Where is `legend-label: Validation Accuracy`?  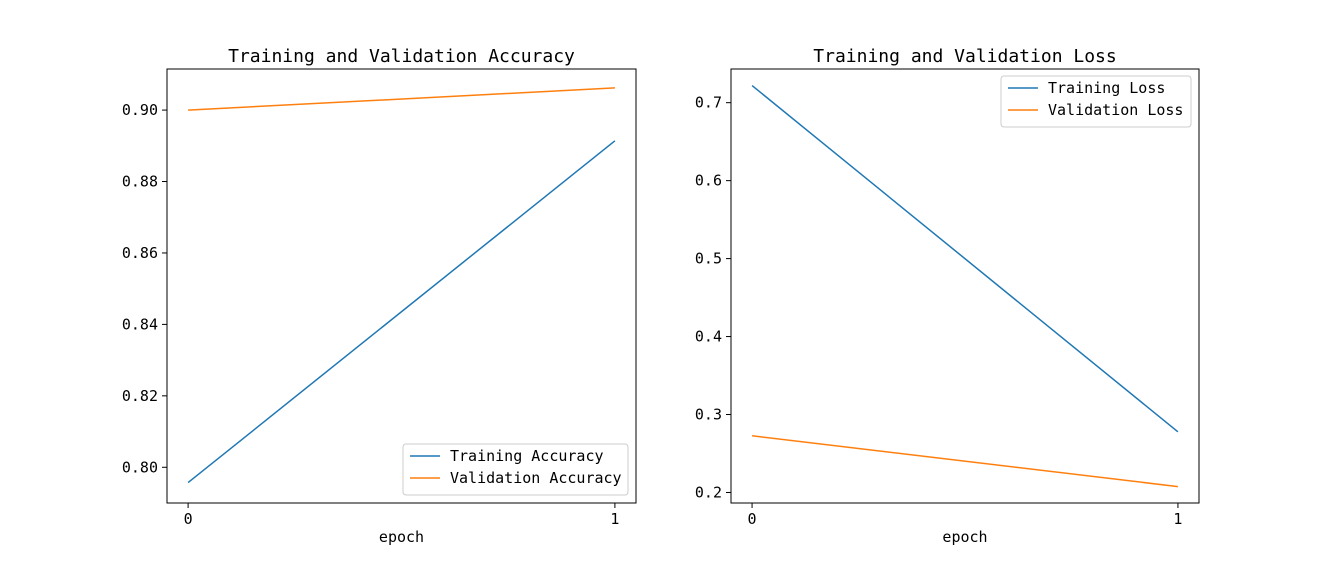
legend-label: Validation Accuracy is located at coordinates (536, 478).